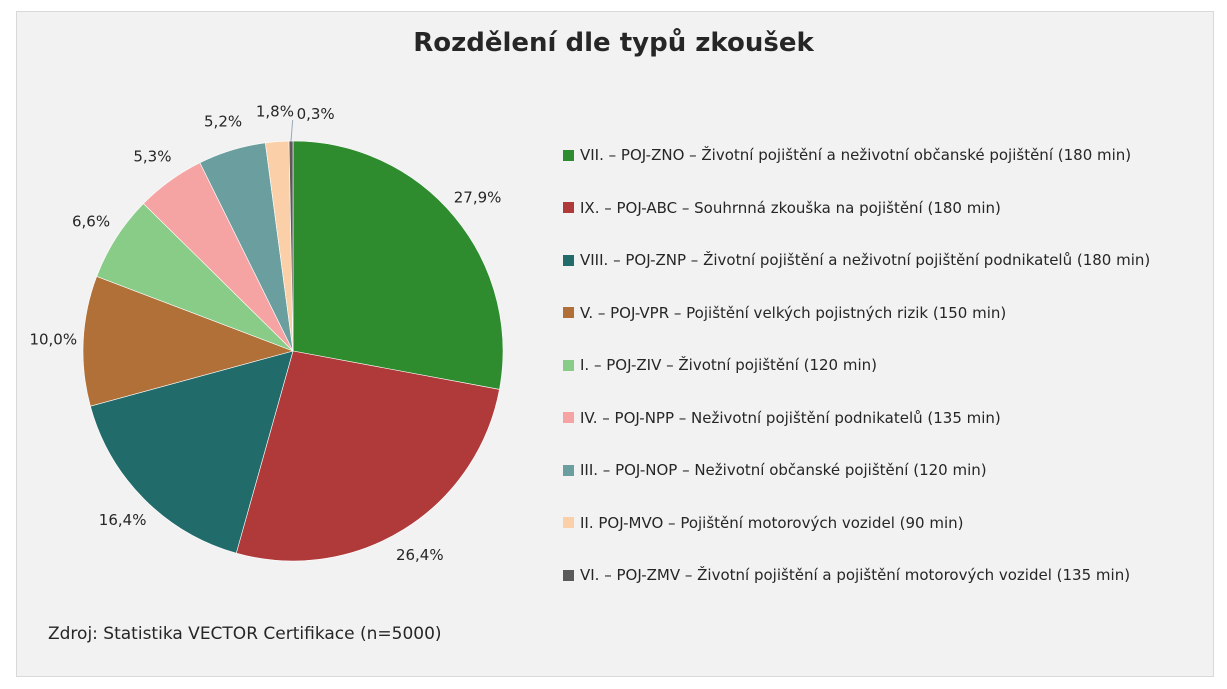 This screenshot has width=1227, height=689. What do you see at coordinates (275, 112) in the screenshot?
I see `slice-label-8: 1,8%` at bounding box center [275, 112].